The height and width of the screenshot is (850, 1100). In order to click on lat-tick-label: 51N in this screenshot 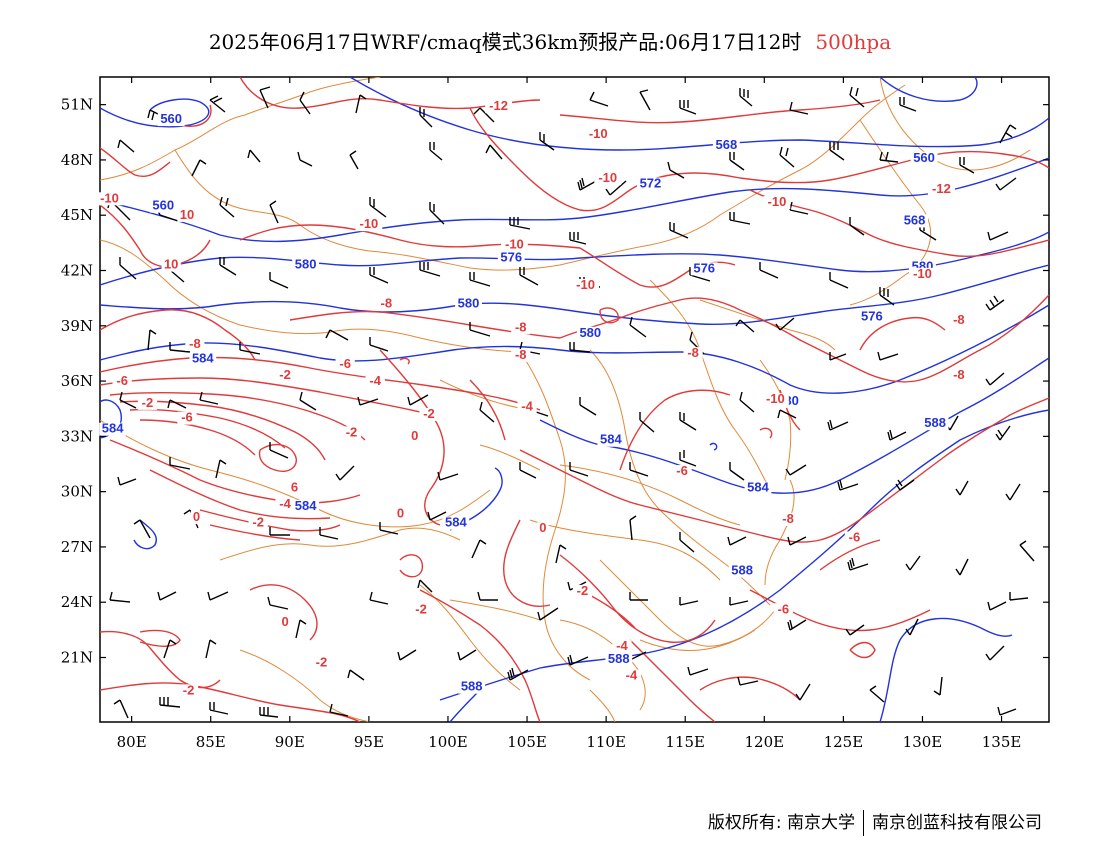, I will do `click(77, 105)`.